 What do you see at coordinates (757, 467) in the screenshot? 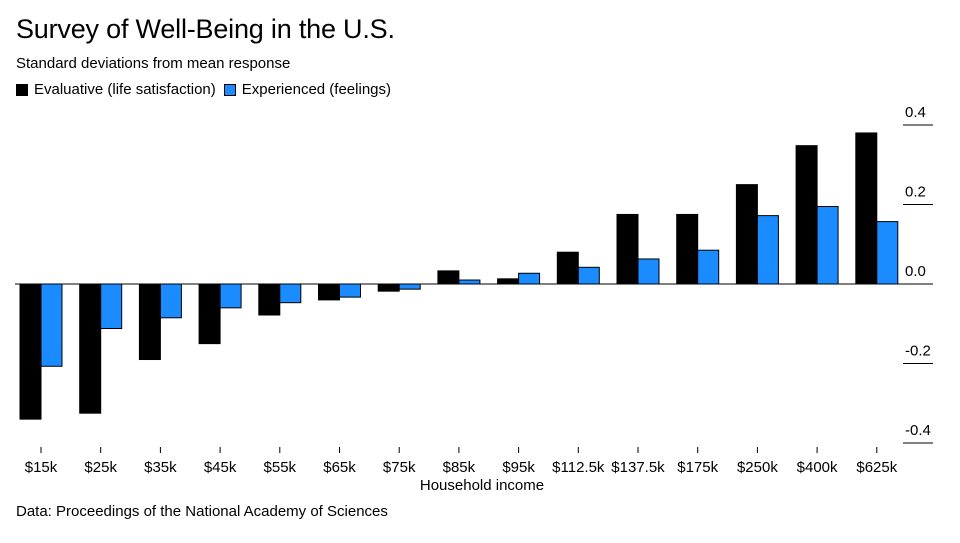
I see `x-tick-label: $250k` at bounding box center [757, 467].